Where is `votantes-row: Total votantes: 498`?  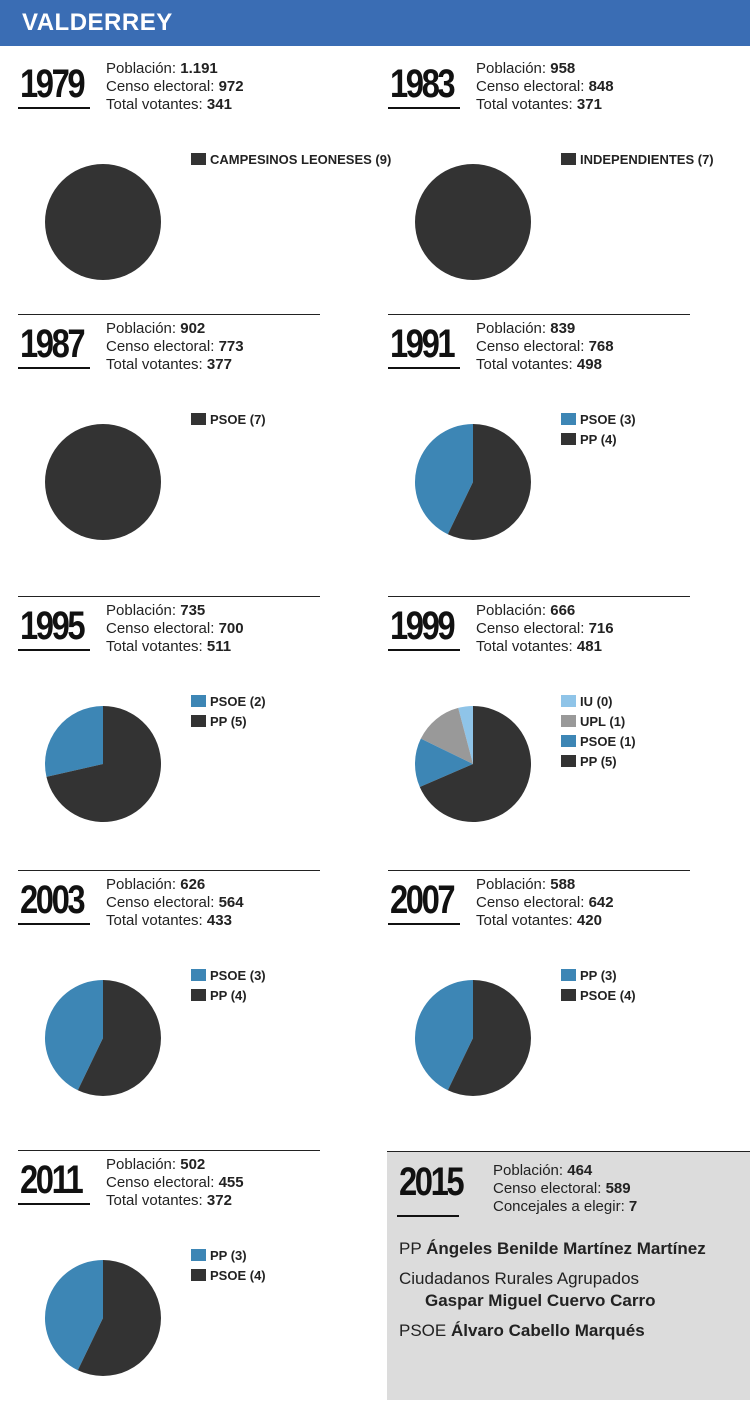 votantes-row: Total votantes: 498 is located at coordinates (539, 364).